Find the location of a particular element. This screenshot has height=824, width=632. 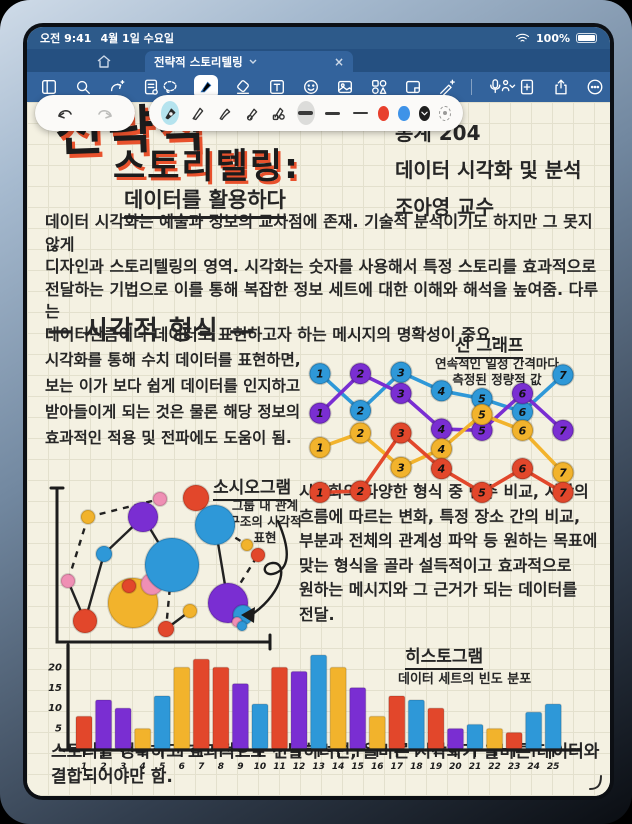

x-tick-label: 5 is located at coordinates (162, 767).